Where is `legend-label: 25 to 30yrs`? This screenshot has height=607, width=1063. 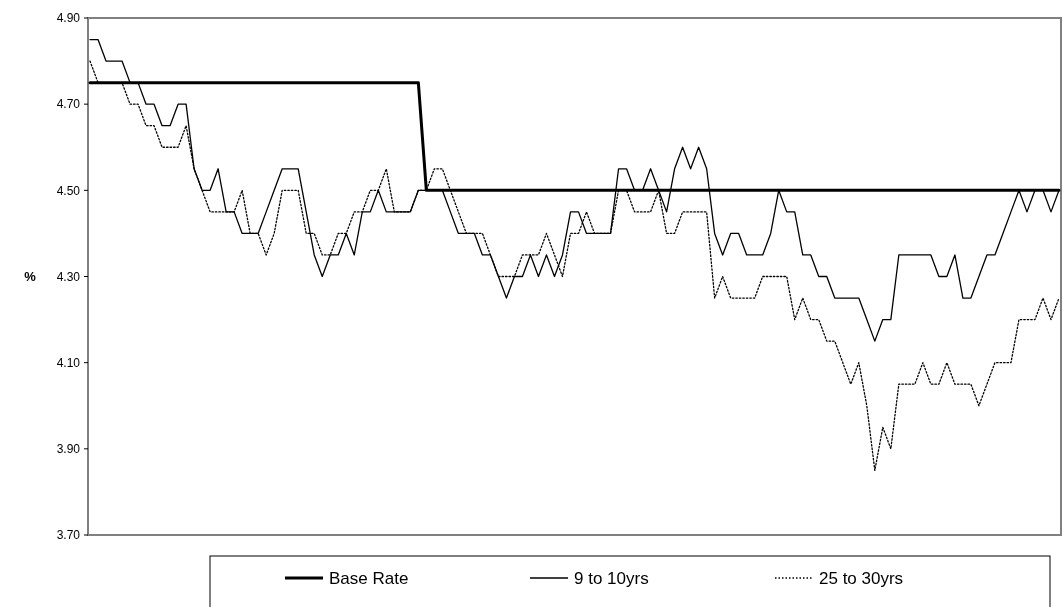
legend-label: 25 to 30yrs is located at coordinates (861, 578).